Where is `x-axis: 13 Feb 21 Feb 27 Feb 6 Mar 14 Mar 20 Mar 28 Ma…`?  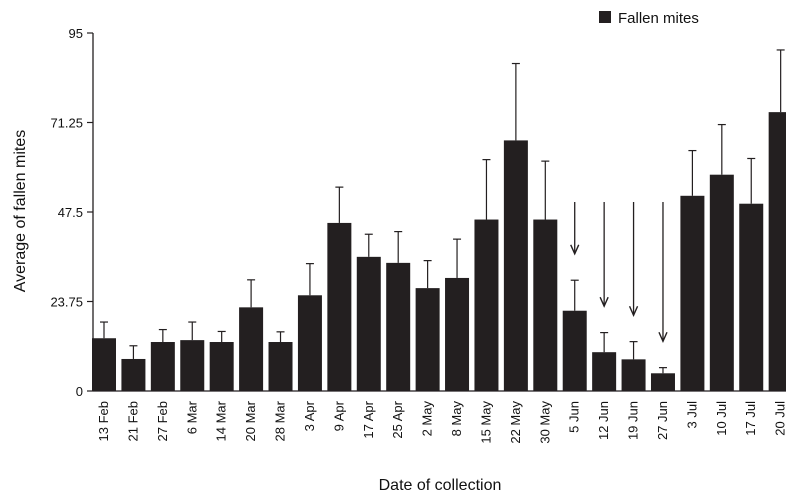 x-axis: 13 Feb 21 Feb 27 Feb 6 Mar 14 Mar 20 Mar 28 Ma… is located at coordinates (439, 417).